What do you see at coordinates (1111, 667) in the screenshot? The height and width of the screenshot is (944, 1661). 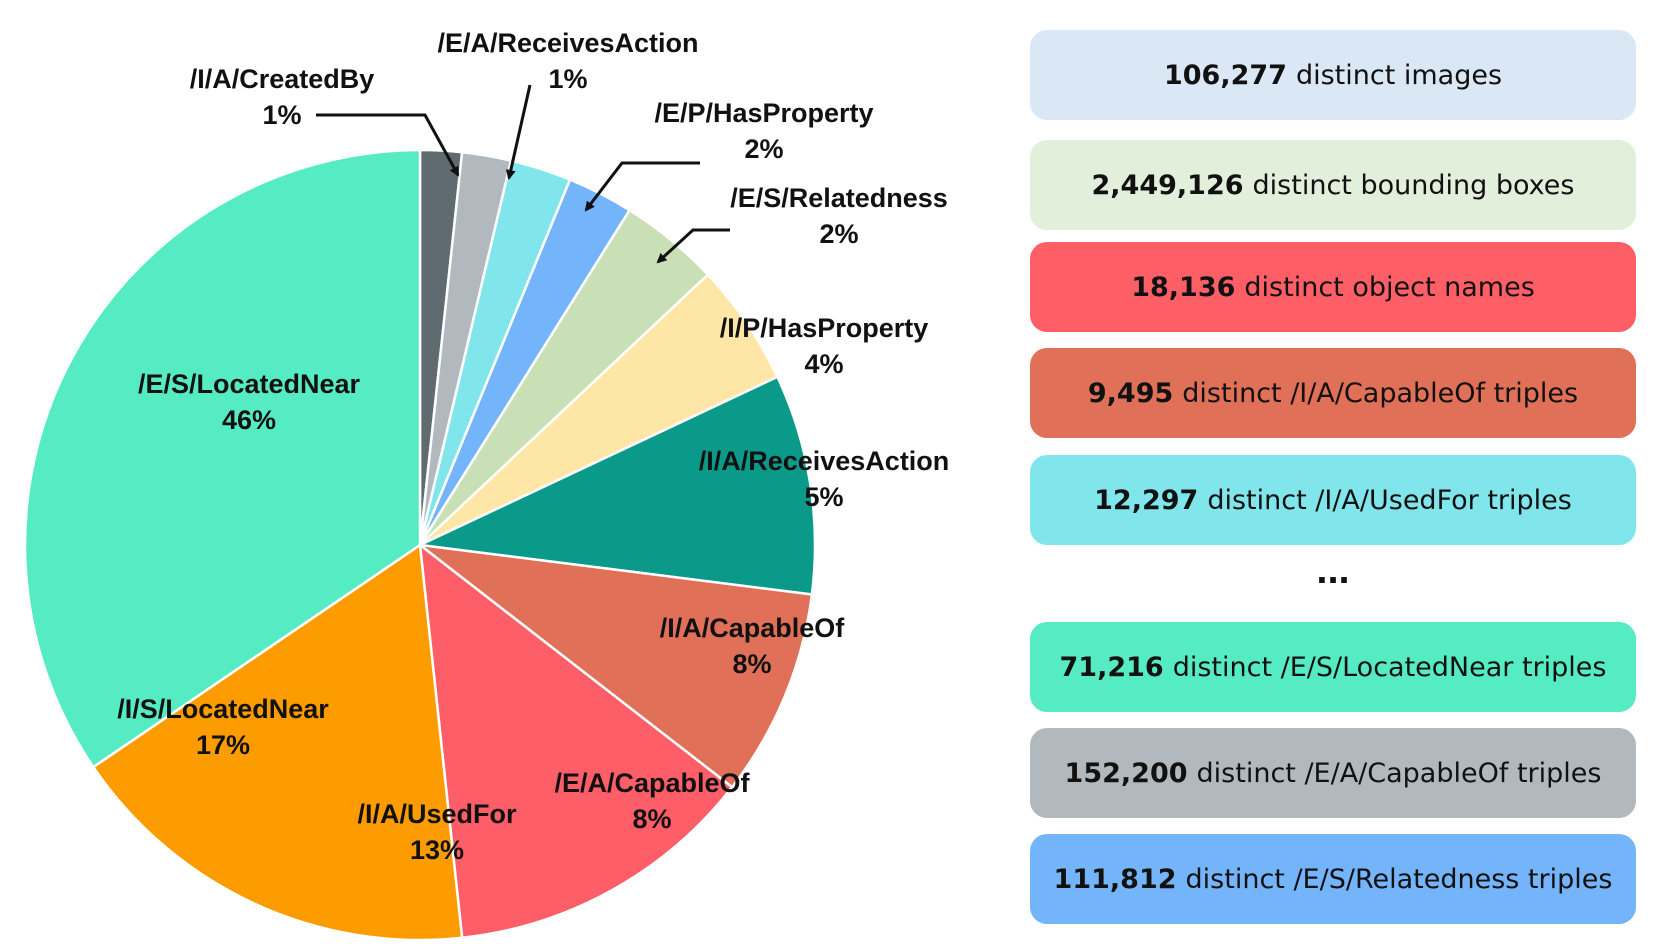 I see `stat-number: 71,216` at bounding box center [1111, 667].